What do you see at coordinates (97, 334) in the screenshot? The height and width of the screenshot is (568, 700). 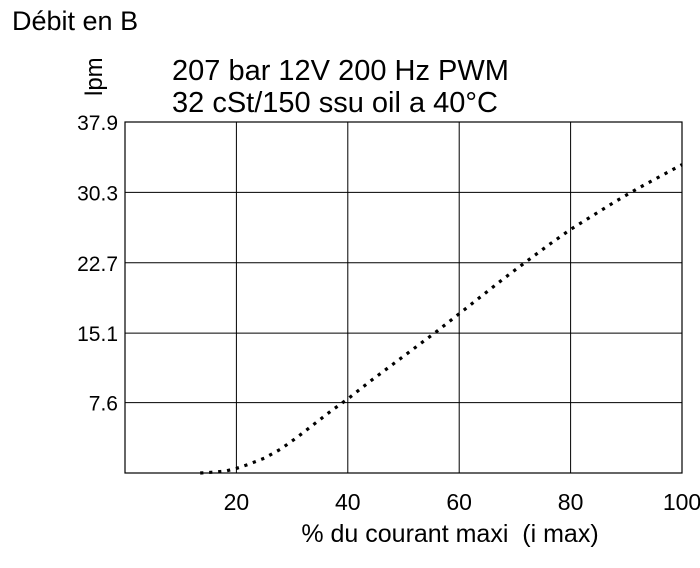 I see `y-tick-label: 15.1` at bounding box center [97, 334].